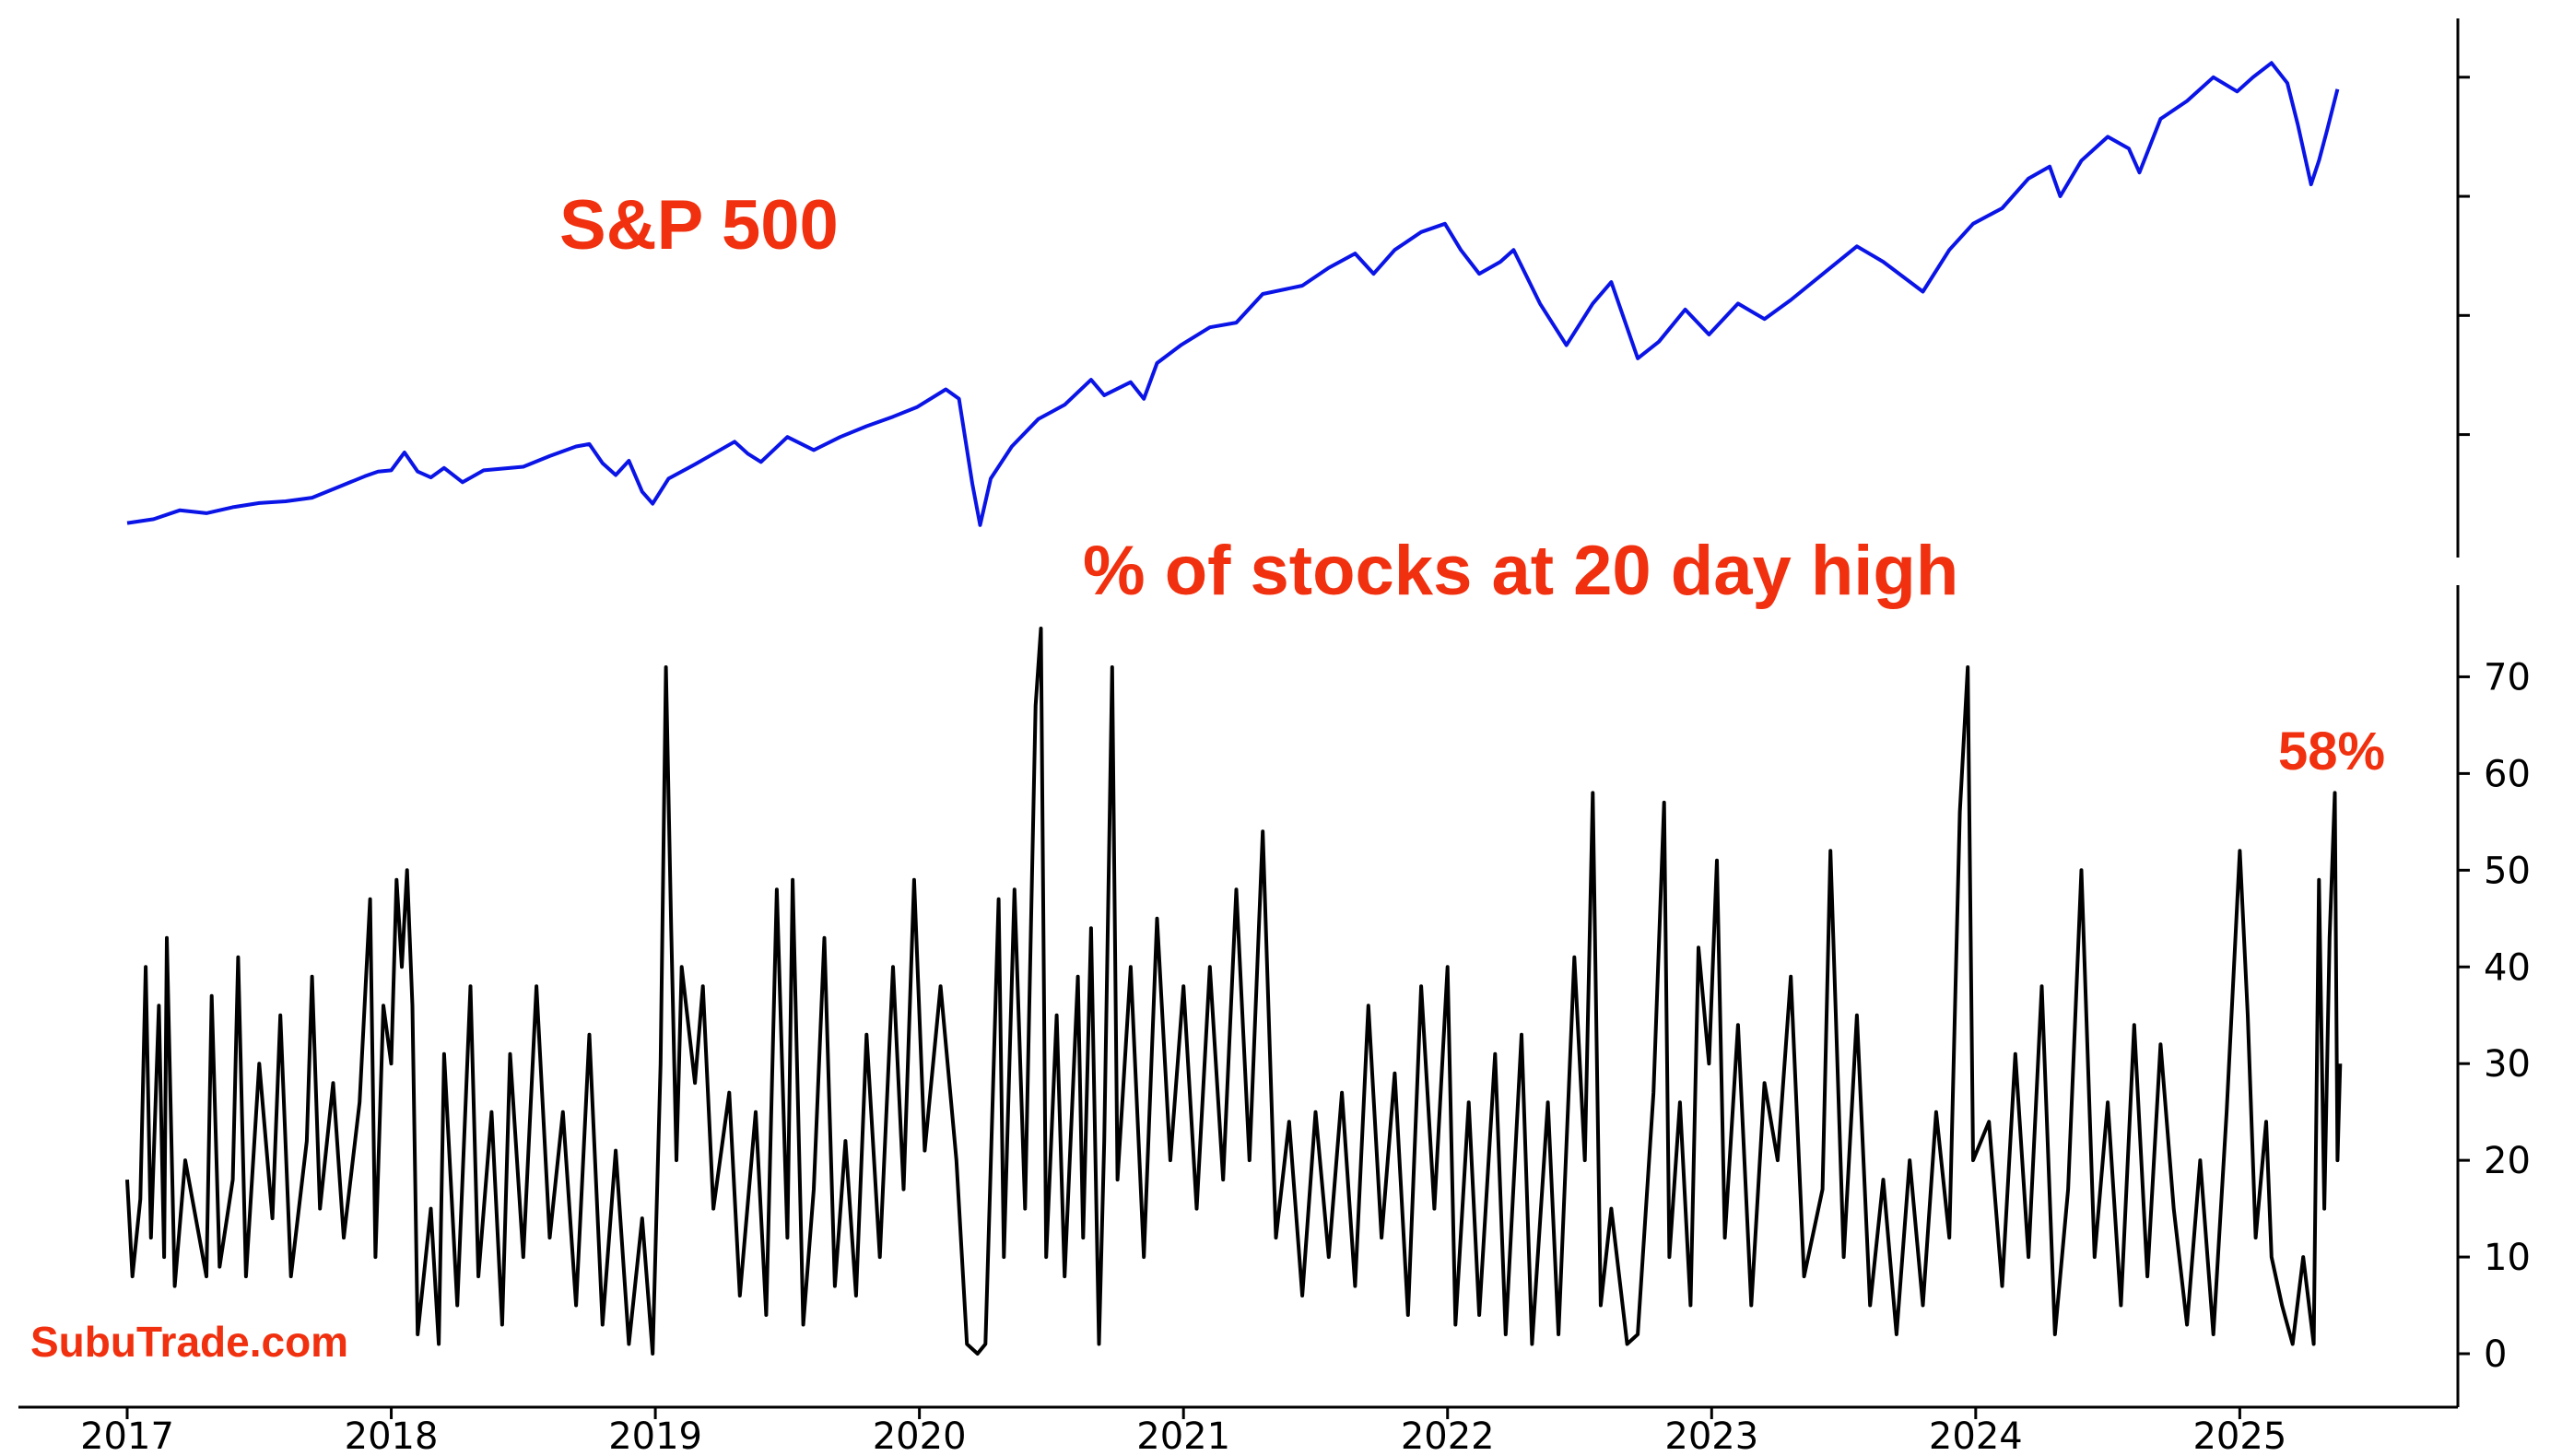 The image size is (2562, 1456). What do you see at coordinates (1448, 1435) in the screenshot?
I see `x-tick-label: 2022` at bounding box center [1448, 1435].